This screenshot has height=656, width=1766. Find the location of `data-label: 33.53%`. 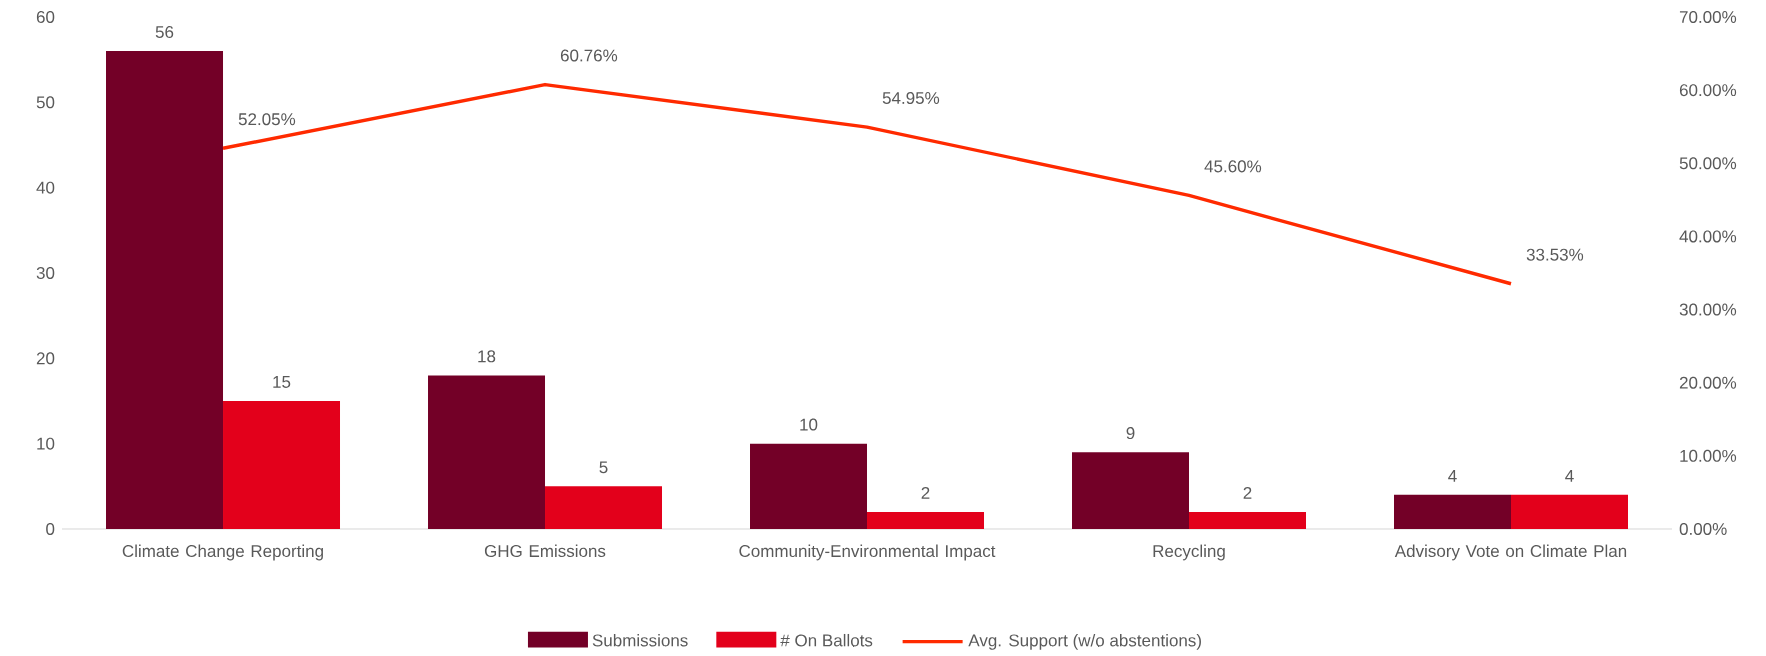

data-label: 33.53% is located at coordinates (1555, 254).